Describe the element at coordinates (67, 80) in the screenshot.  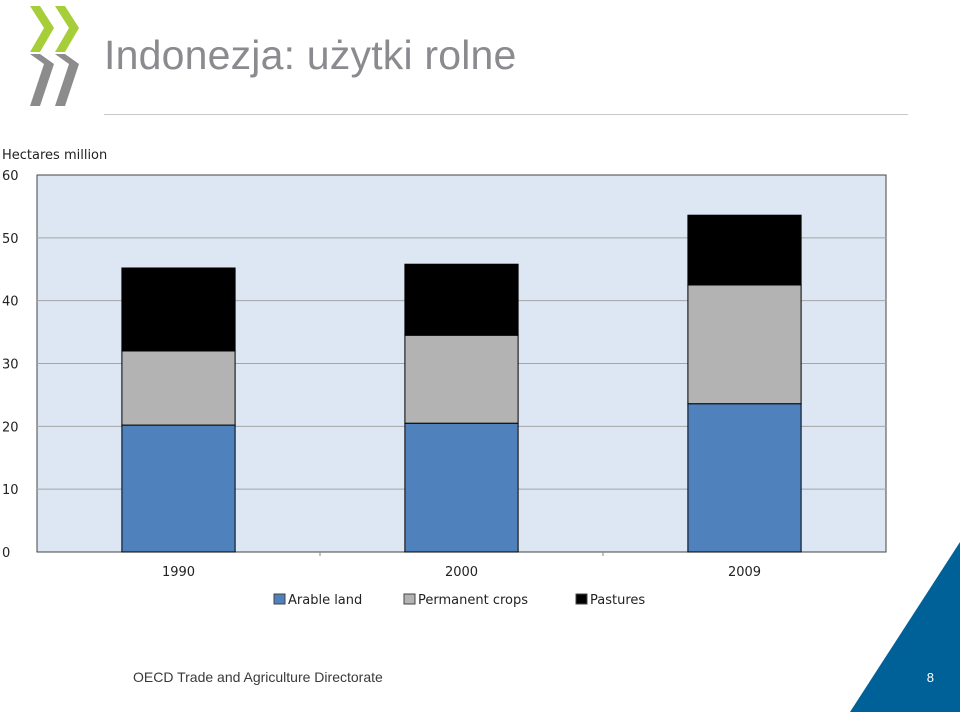
I see `logo-chevron-grey-right` at that location.